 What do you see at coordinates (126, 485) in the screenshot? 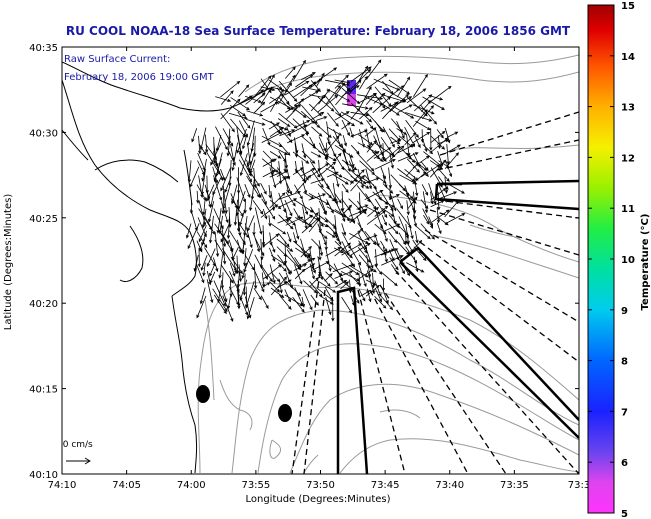
I see `x-tick-label: 74:05` at bounding box center [126, 485].